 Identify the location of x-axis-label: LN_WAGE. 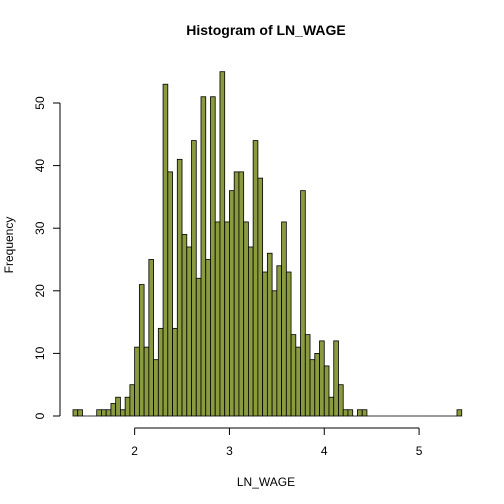
(266, 482).